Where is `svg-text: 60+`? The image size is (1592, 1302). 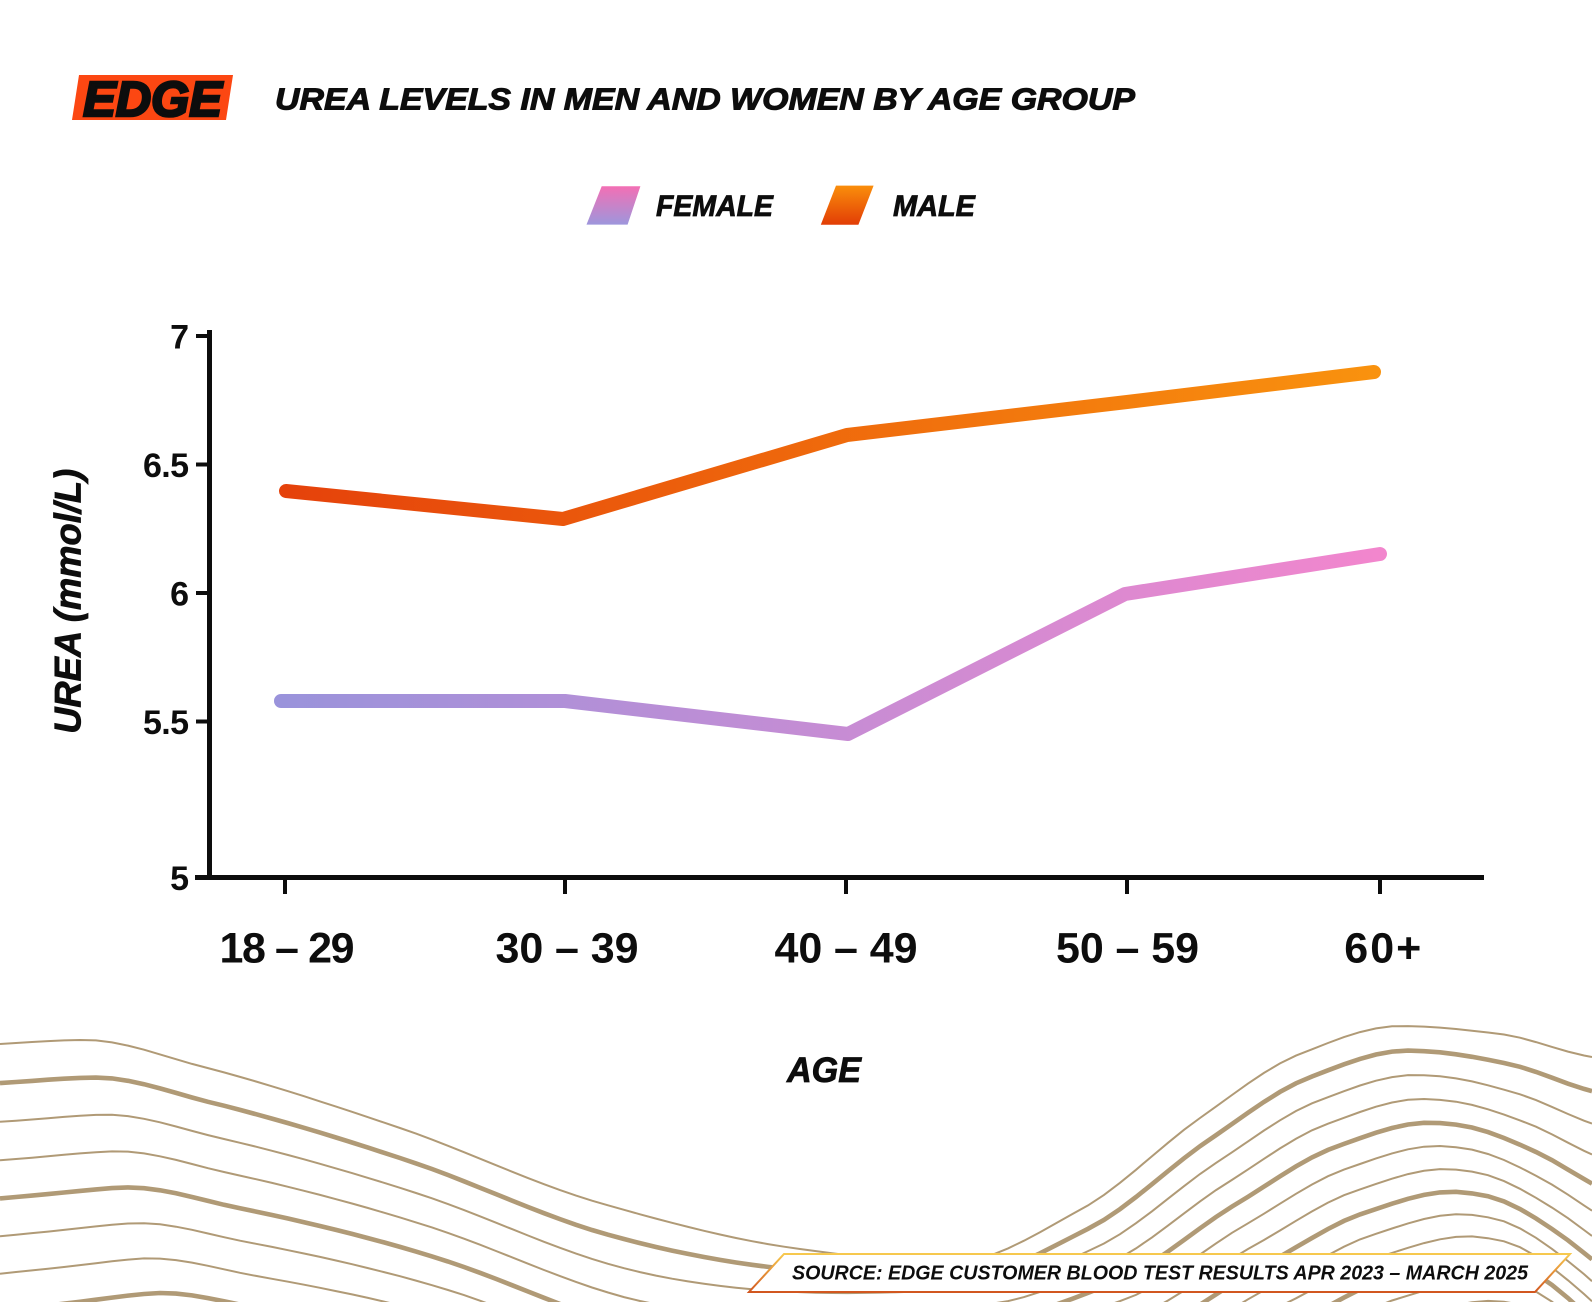 svg-text: 60+ is located at coordinates (1382, 949).